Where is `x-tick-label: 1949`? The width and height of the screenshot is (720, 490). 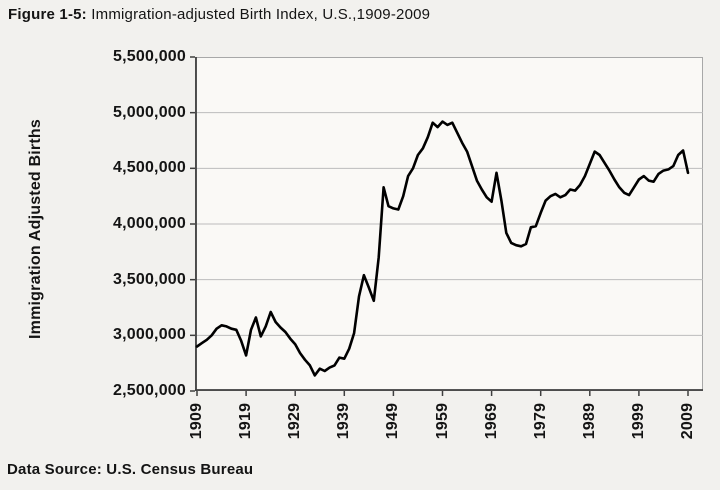 x-tick-label: 1949 is located at coordinates (393, 421).